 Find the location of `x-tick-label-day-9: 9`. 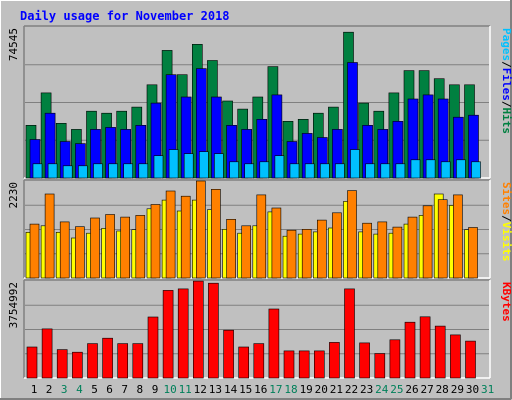

x-tick-label-day-9: 9 is located at coordinates (155, 389).